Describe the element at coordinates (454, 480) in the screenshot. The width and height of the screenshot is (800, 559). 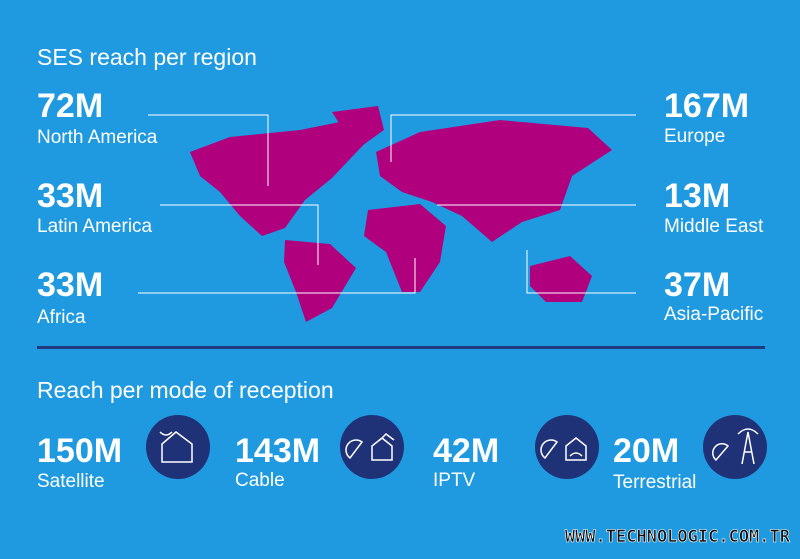
I see `mode-name: IPTV` at that location.